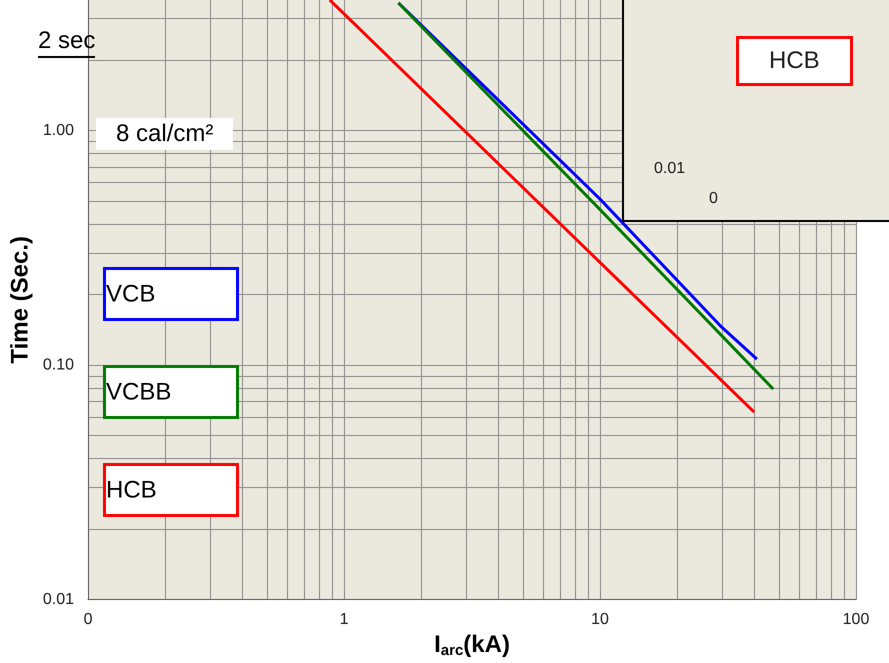 Image resolution: width=889 pixels, height=663 pixels. I want to click on x-tick-label: 10, so click(600, 619).